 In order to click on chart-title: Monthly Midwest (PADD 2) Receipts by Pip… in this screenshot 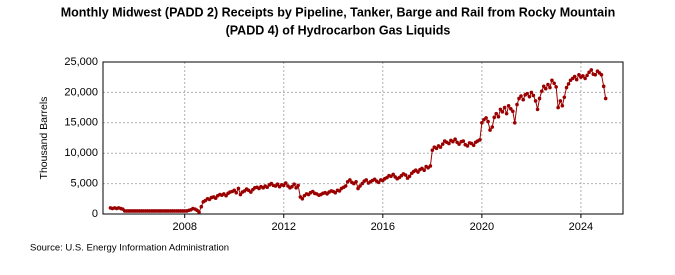, I will do `click(338, 12)`.